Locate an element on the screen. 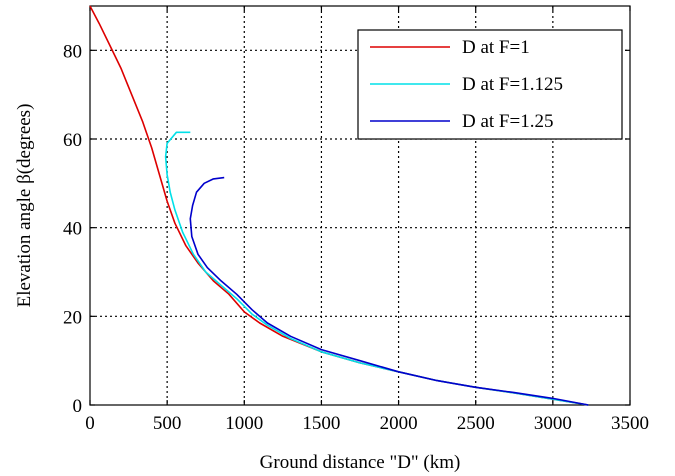 Image resolution: width=675 pixels, height=476 pixels. legend: D at F=1 D at F=1.125 D at F=1.25 is located at coordinates (490, 84).